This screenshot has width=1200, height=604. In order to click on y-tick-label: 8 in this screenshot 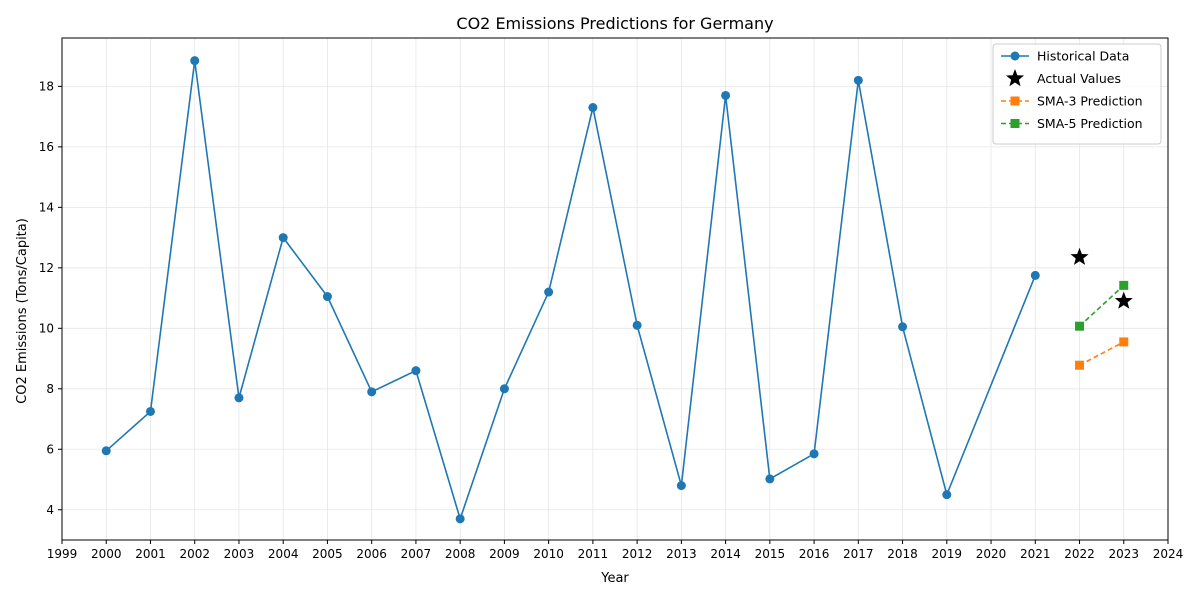, I will do `click(50, 389)`.